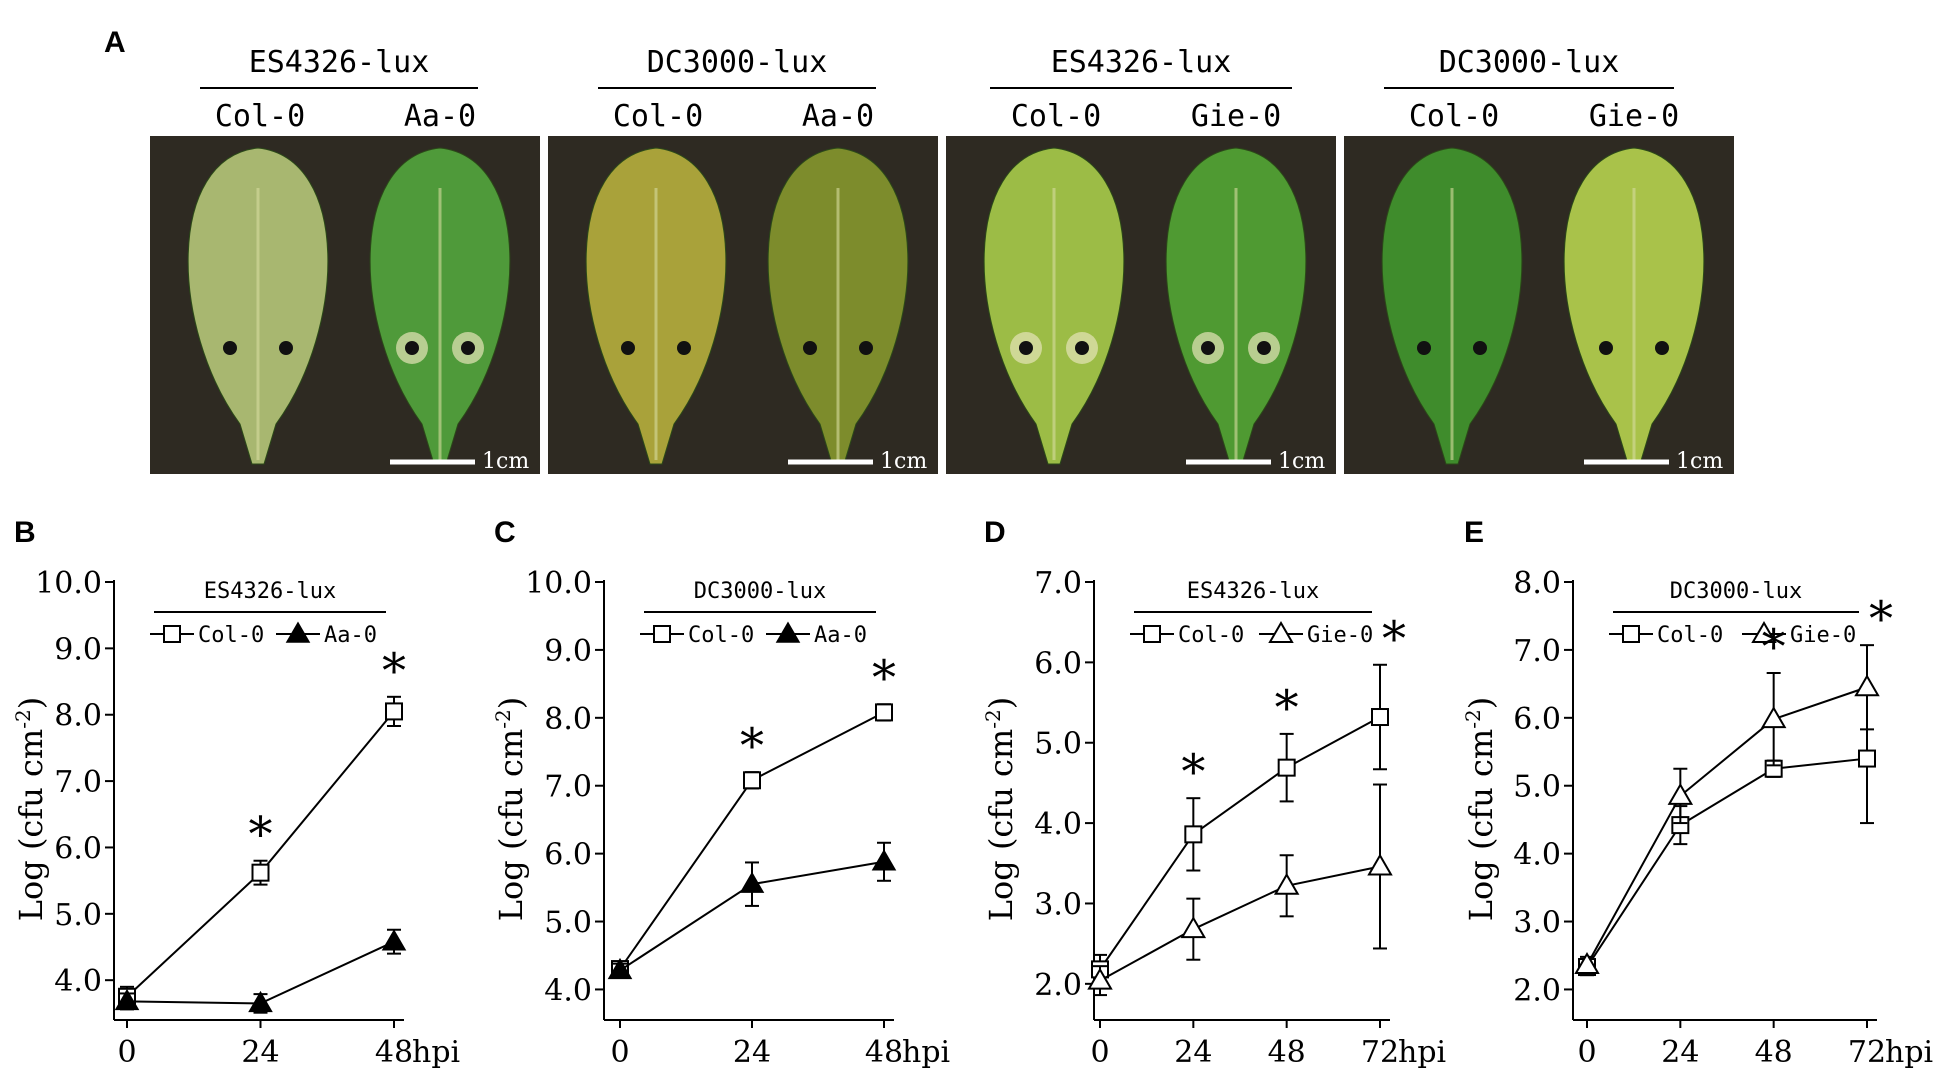 This screenshot has width=1950, height=1074. I want to click on y-tick-label: 3.0, so click(1058, 904).